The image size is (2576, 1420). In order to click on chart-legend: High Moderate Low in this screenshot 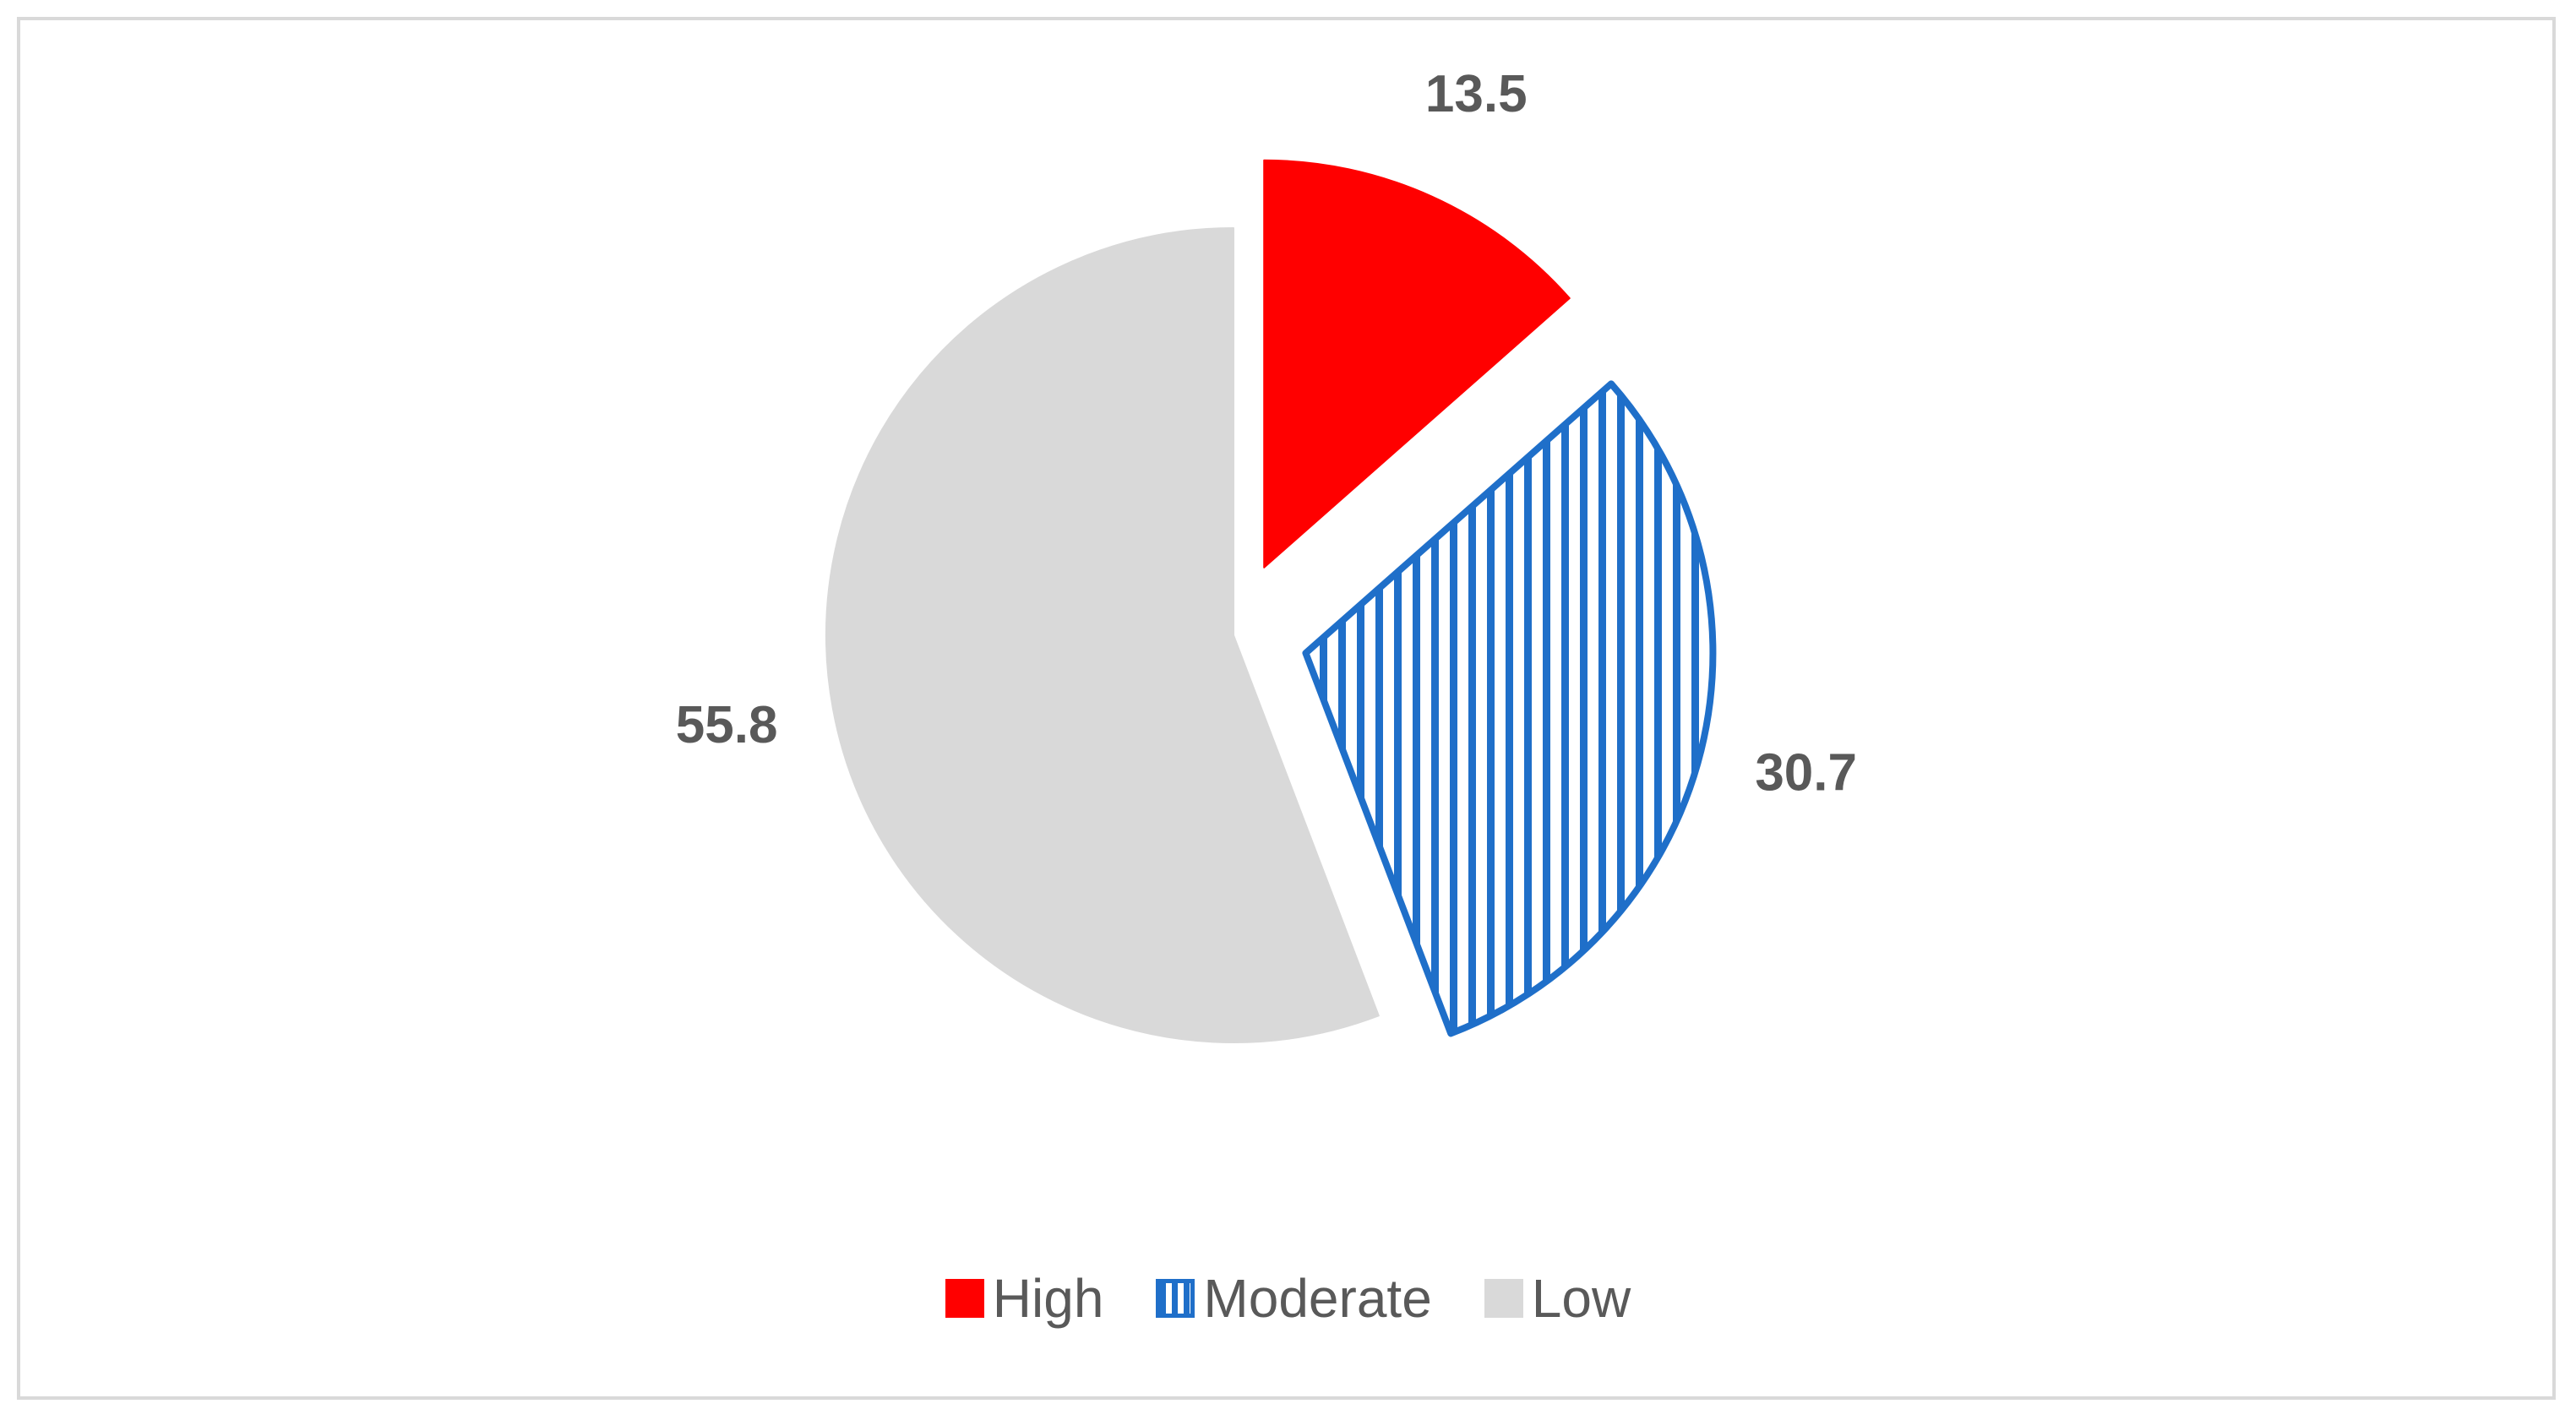, I will do `click(1288, 1298)`.